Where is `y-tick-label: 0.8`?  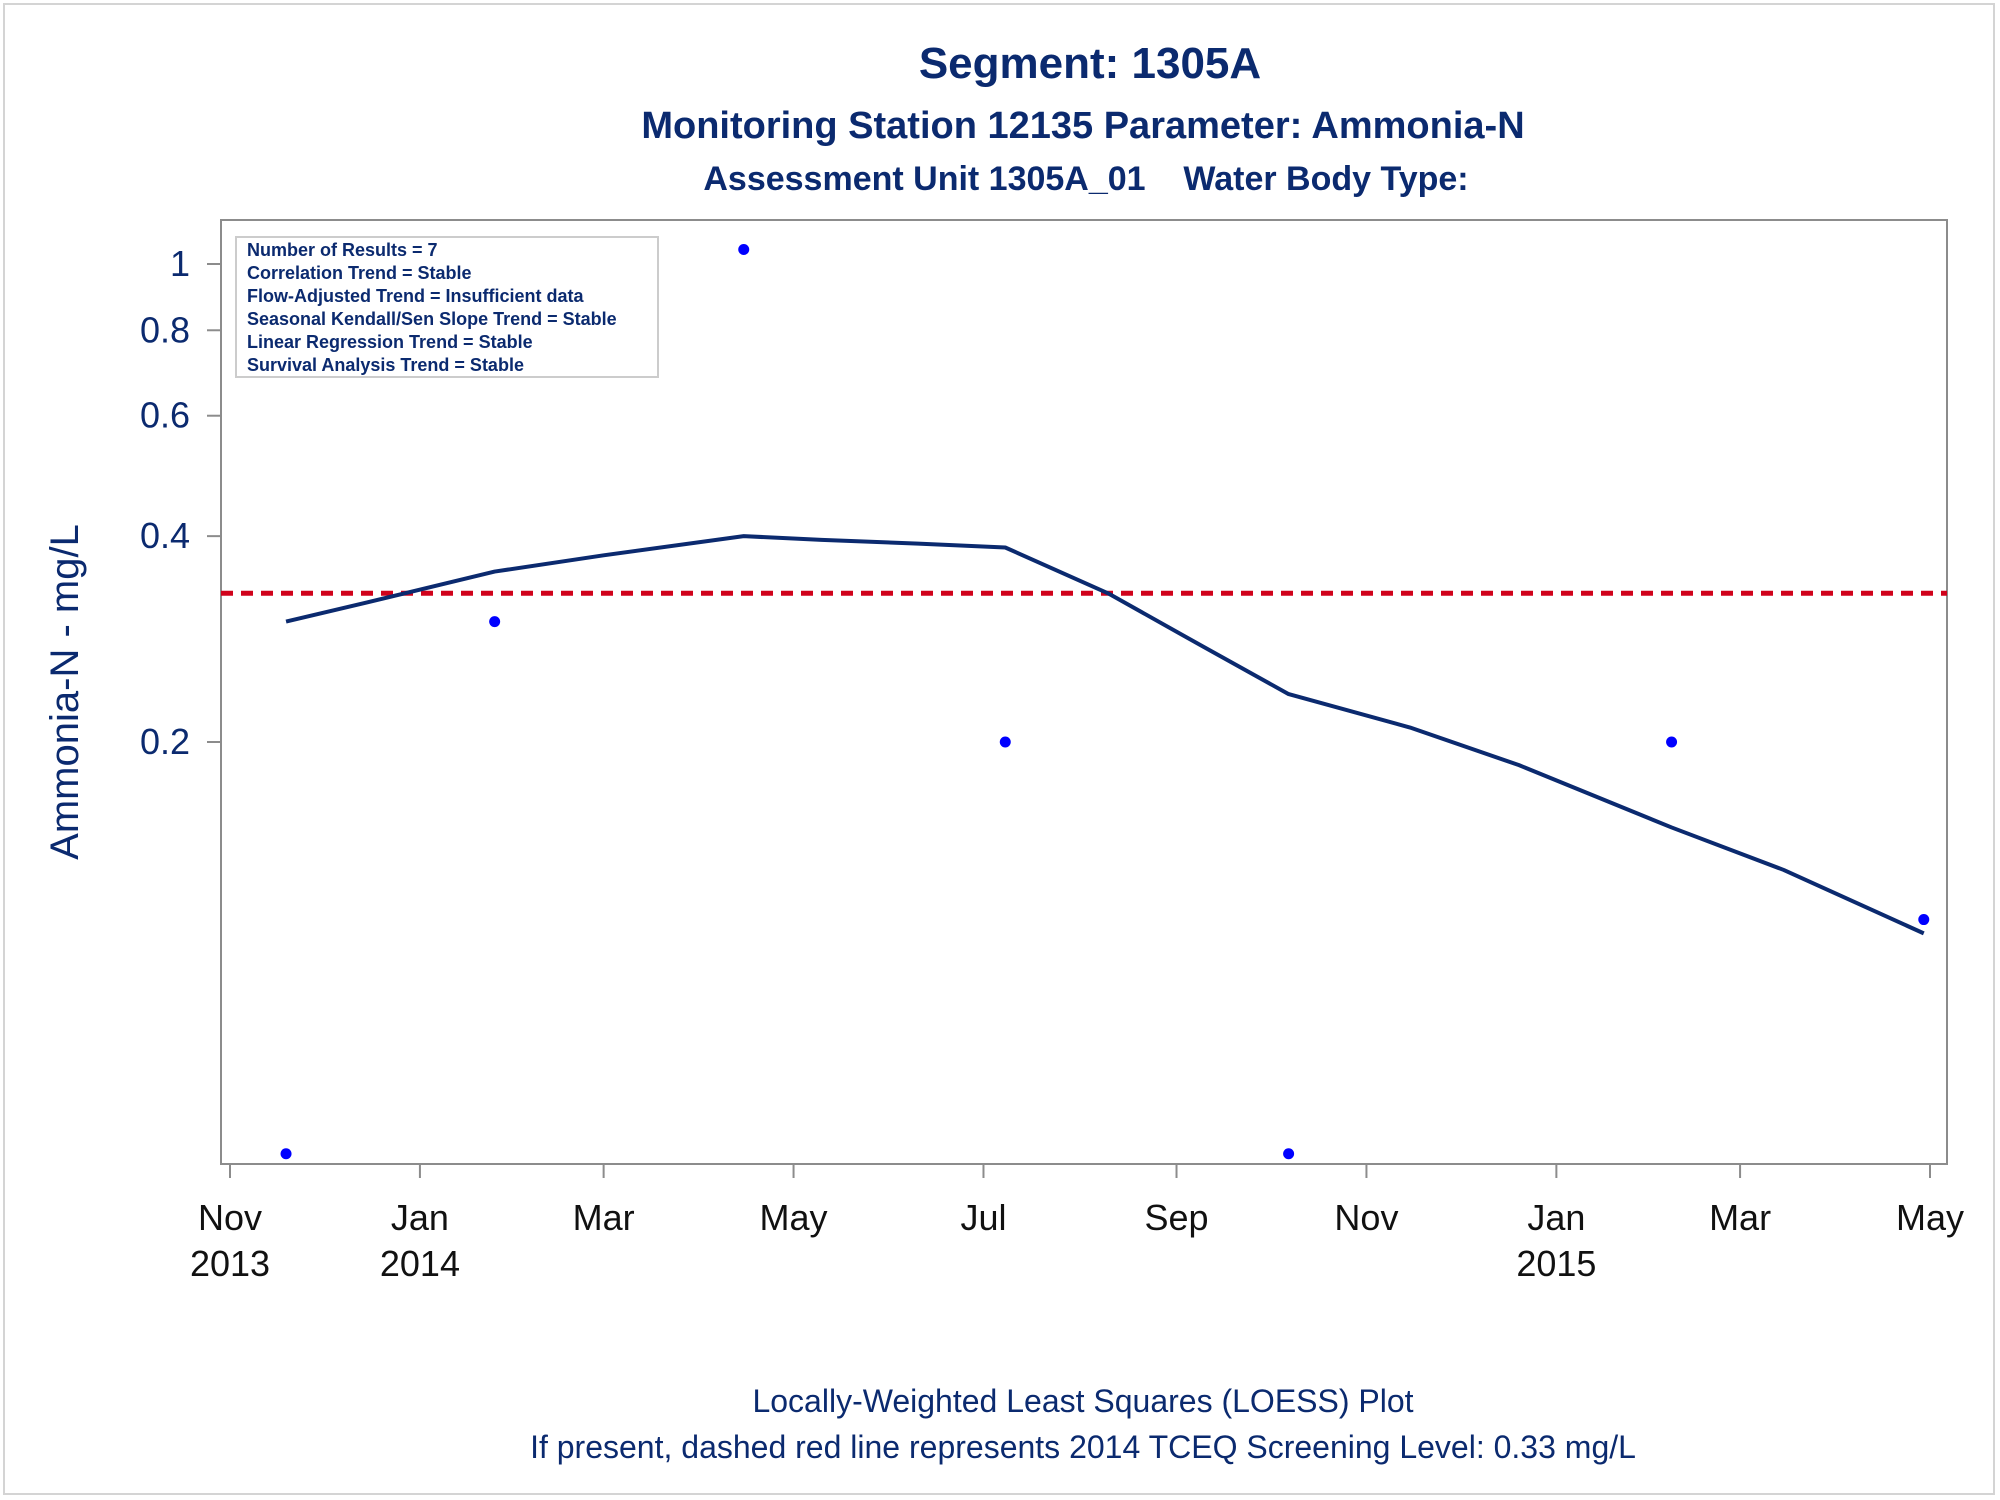 y-tick-label: 0.8 is located at coordinates (165, 329).